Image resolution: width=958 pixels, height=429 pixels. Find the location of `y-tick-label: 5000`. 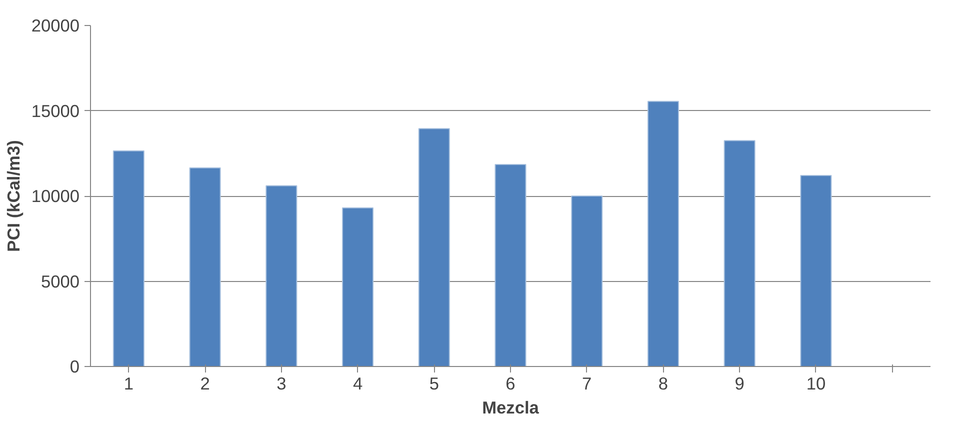

y-tick-label: 5000 is located at coordinates (60, 281).